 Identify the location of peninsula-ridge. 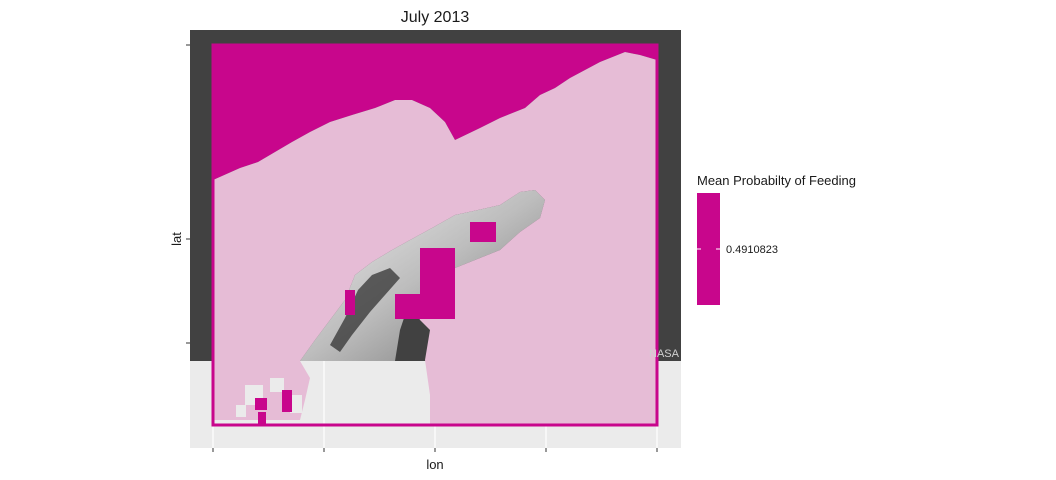
(365, 310).